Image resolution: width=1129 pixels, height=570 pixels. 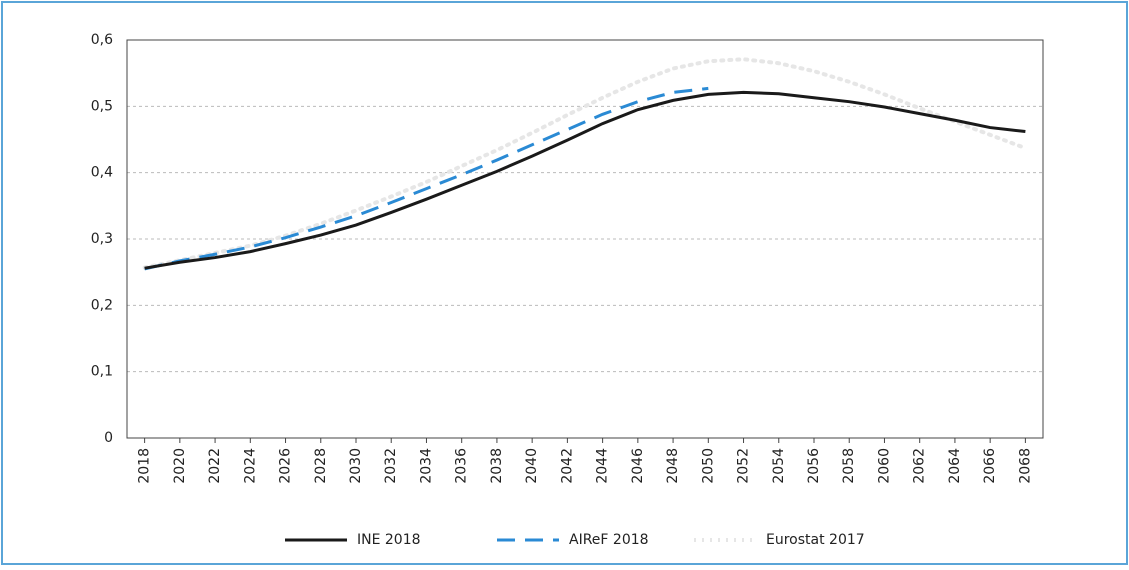 What do you see at coordinates (609, 540) in the screenshot?
I see `legend-label: AIReF 2018` at bounding box center [609, 540].